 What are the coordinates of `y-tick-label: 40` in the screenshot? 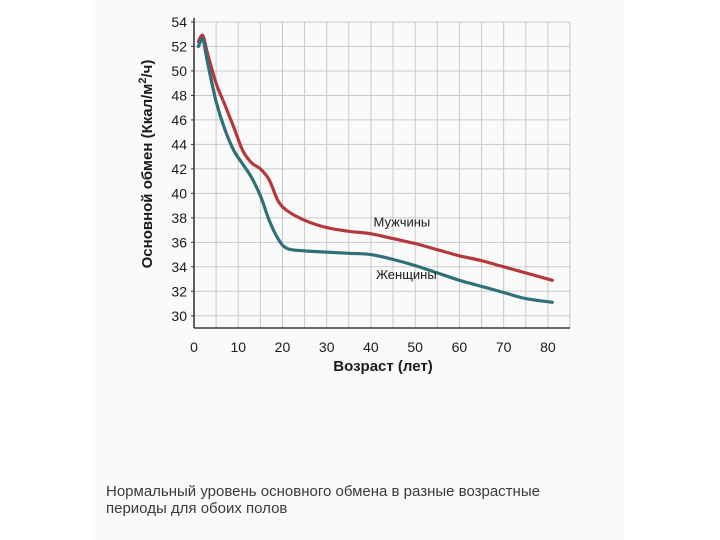 It's located at (179, 193).